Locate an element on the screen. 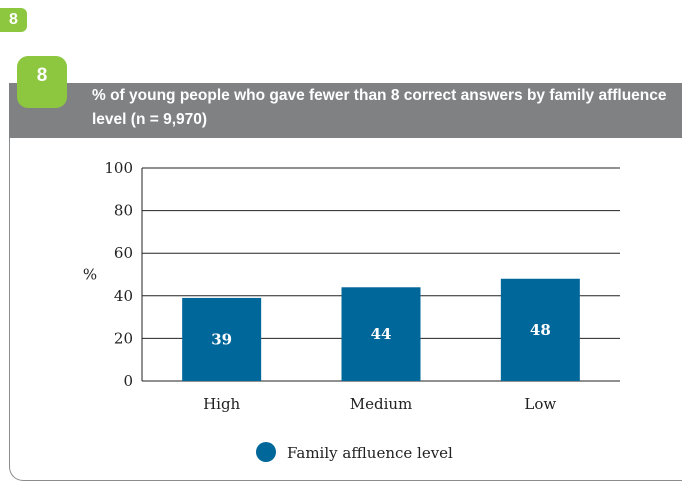 Image resolution: width=682 pixels, height=481 pixels. x-tick-label: High is located at coordinates (221, 404).